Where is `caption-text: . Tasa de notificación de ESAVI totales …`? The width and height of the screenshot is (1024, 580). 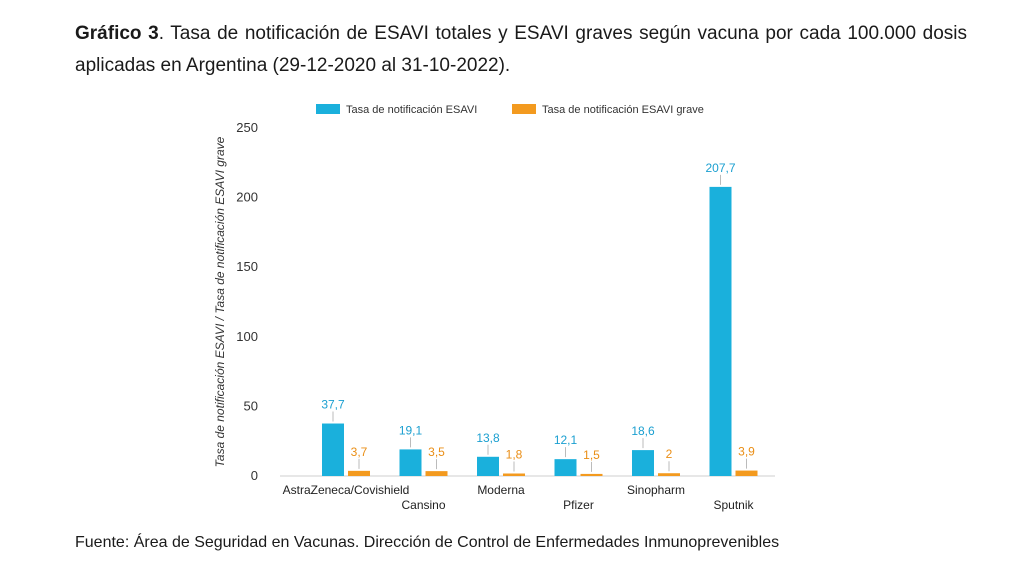 caption-text: . Tasa de notificación de ESAVI totales … is located at coordinates (521, 49).